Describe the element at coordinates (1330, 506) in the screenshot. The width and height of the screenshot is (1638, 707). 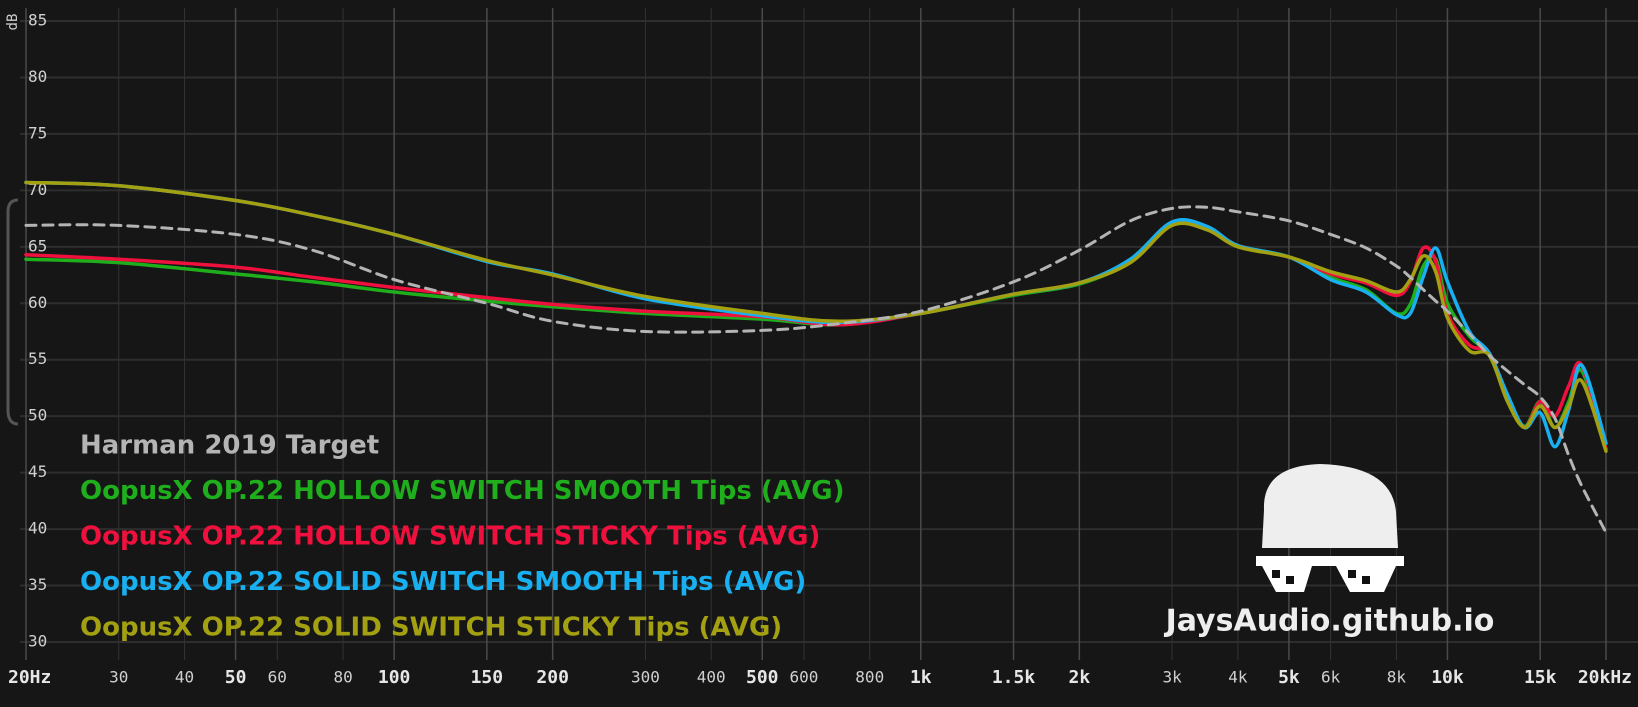
I see `cap` at that location.